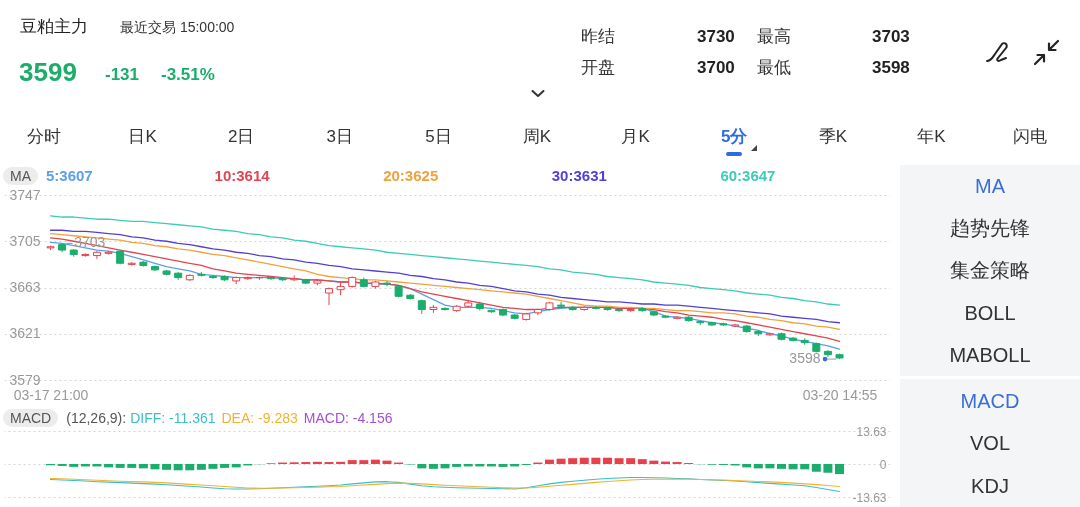 The image size is (1080, 507). Describe the element at coordinates (891, 37) in the screenshot. I see `text: 3703` at that location.